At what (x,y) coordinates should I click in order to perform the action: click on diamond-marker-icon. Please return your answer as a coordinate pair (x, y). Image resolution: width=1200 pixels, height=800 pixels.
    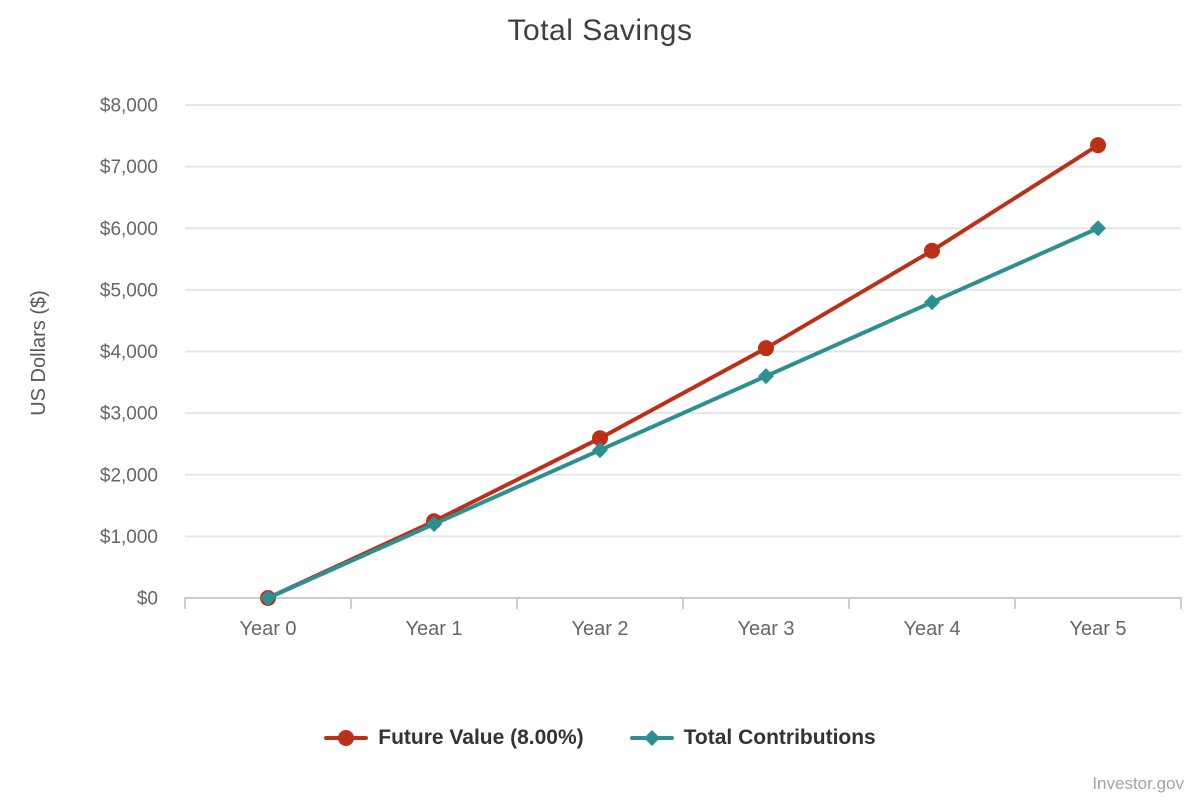
    Looking at the image, I should click on (651, 738).